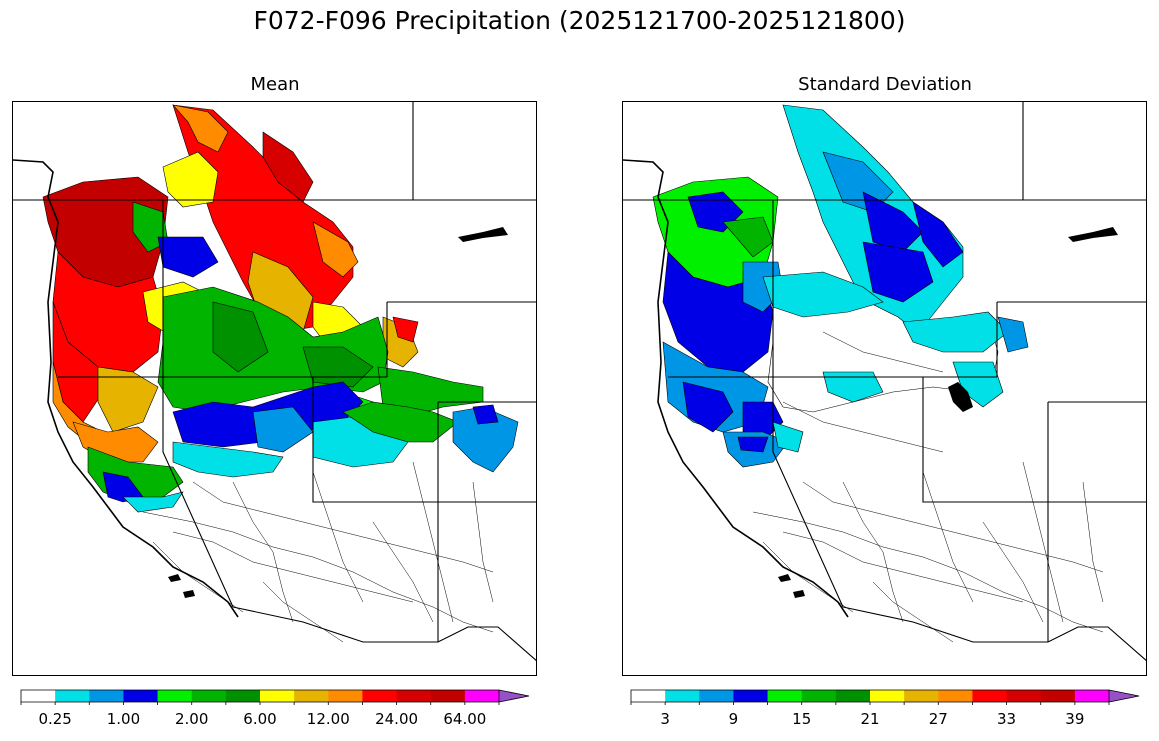  I want to click on colorbar-tick-label: 64.00, so click(465, 719).